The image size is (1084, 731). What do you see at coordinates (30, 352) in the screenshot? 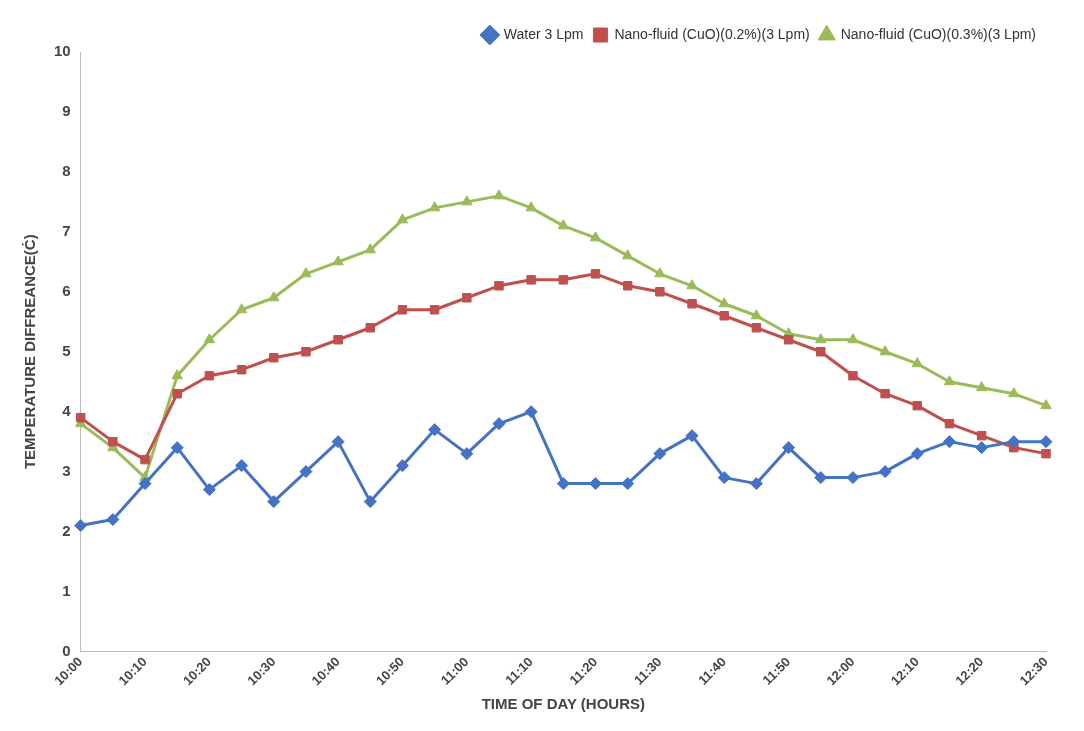
I see `y-axis-title: TEMPERATURE DIFFREANCE(Ċ)` at bounding box center [30, 352].